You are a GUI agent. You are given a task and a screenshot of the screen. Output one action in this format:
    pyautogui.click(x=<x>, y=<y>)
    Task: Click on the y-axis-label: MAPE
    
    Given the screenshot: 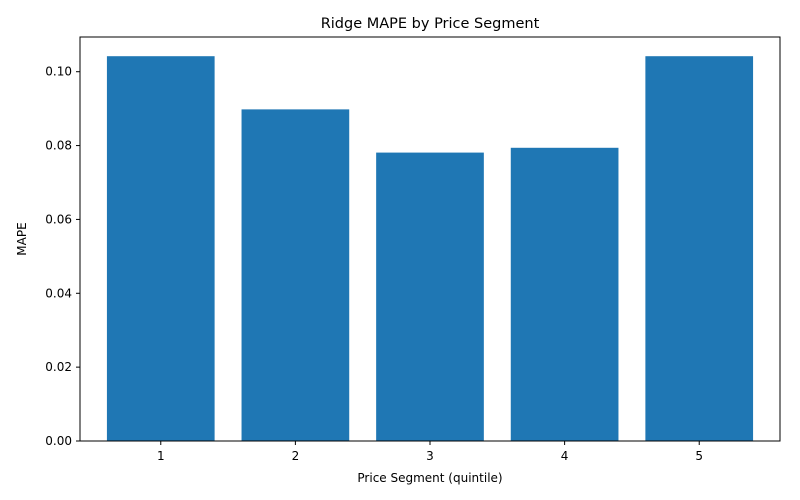 What is the action you would take?
    pyautogui.click(x=22, y=238)
    